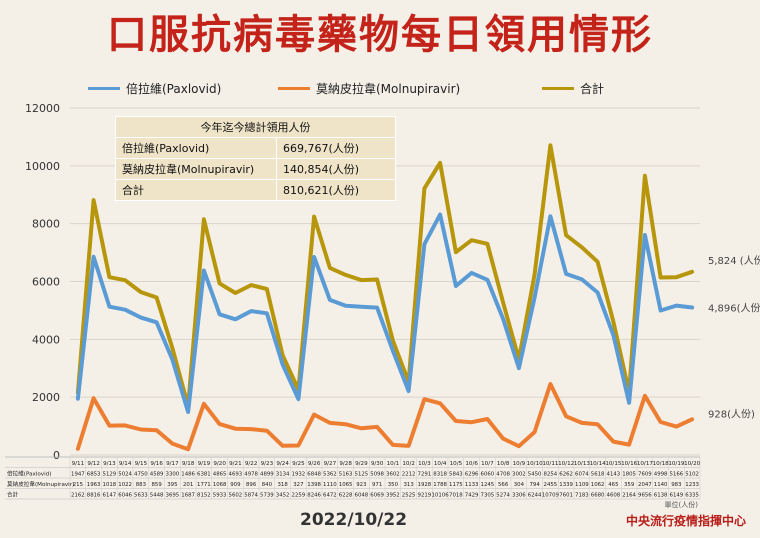 This screenshot has height=538, width=760. What do you see at coordinates (692, 496) in the screenshot?
I see `table-cell: 6335` at bounding box center [692, 496].